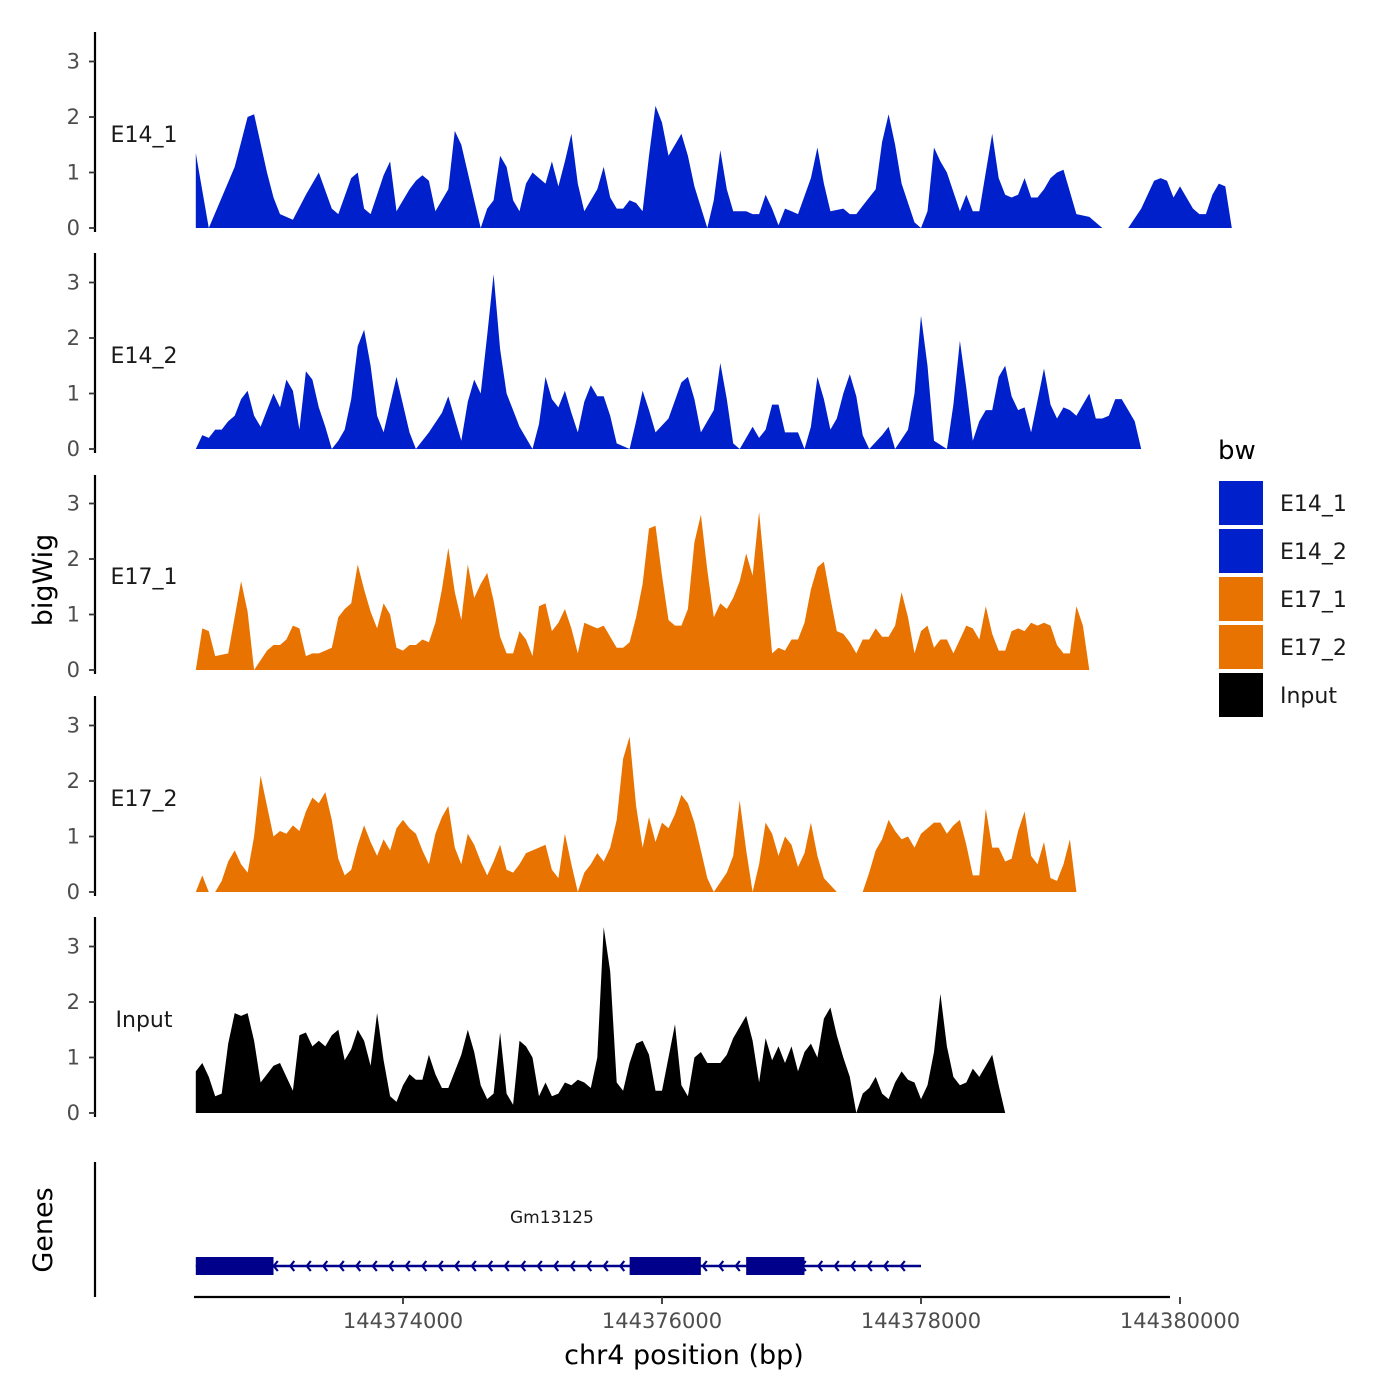  I want to click on legend-title: bw, so click(1237, 451).